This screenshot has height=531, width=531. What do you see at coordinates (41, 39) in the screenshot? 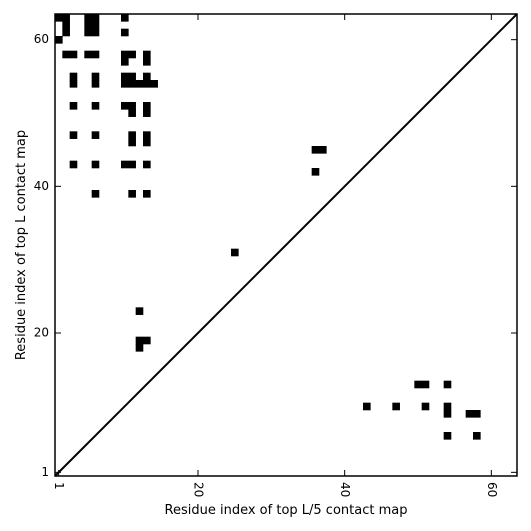
I see `y-tick-label: 60` at bounding box center [41, 39].